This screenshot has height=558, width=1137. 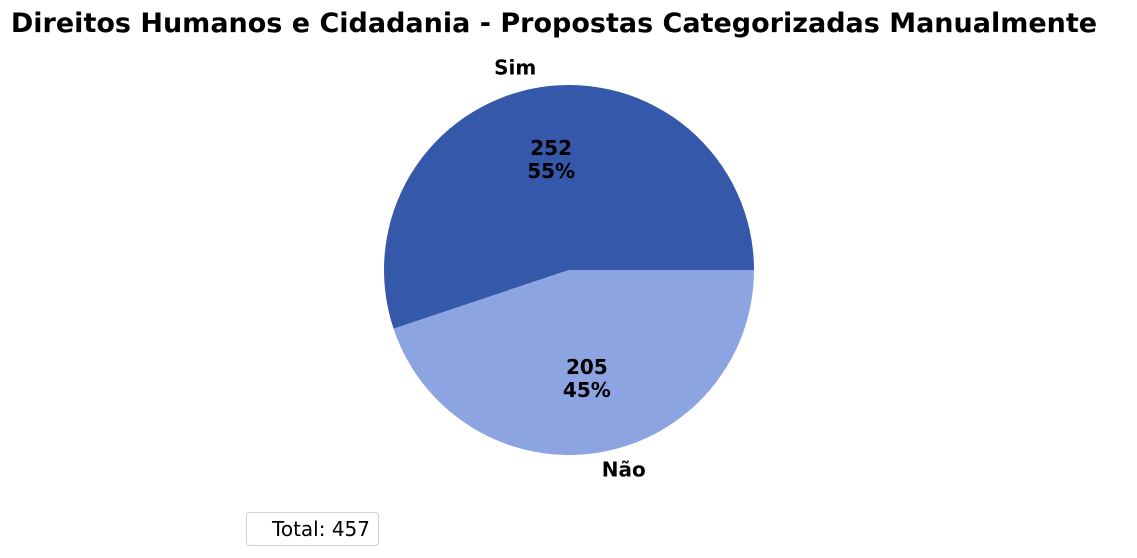 What do you see at coordinates (515, 68) in the screenshot?
I see `slice-category-label: Sim` at bounding box center [515, 68].